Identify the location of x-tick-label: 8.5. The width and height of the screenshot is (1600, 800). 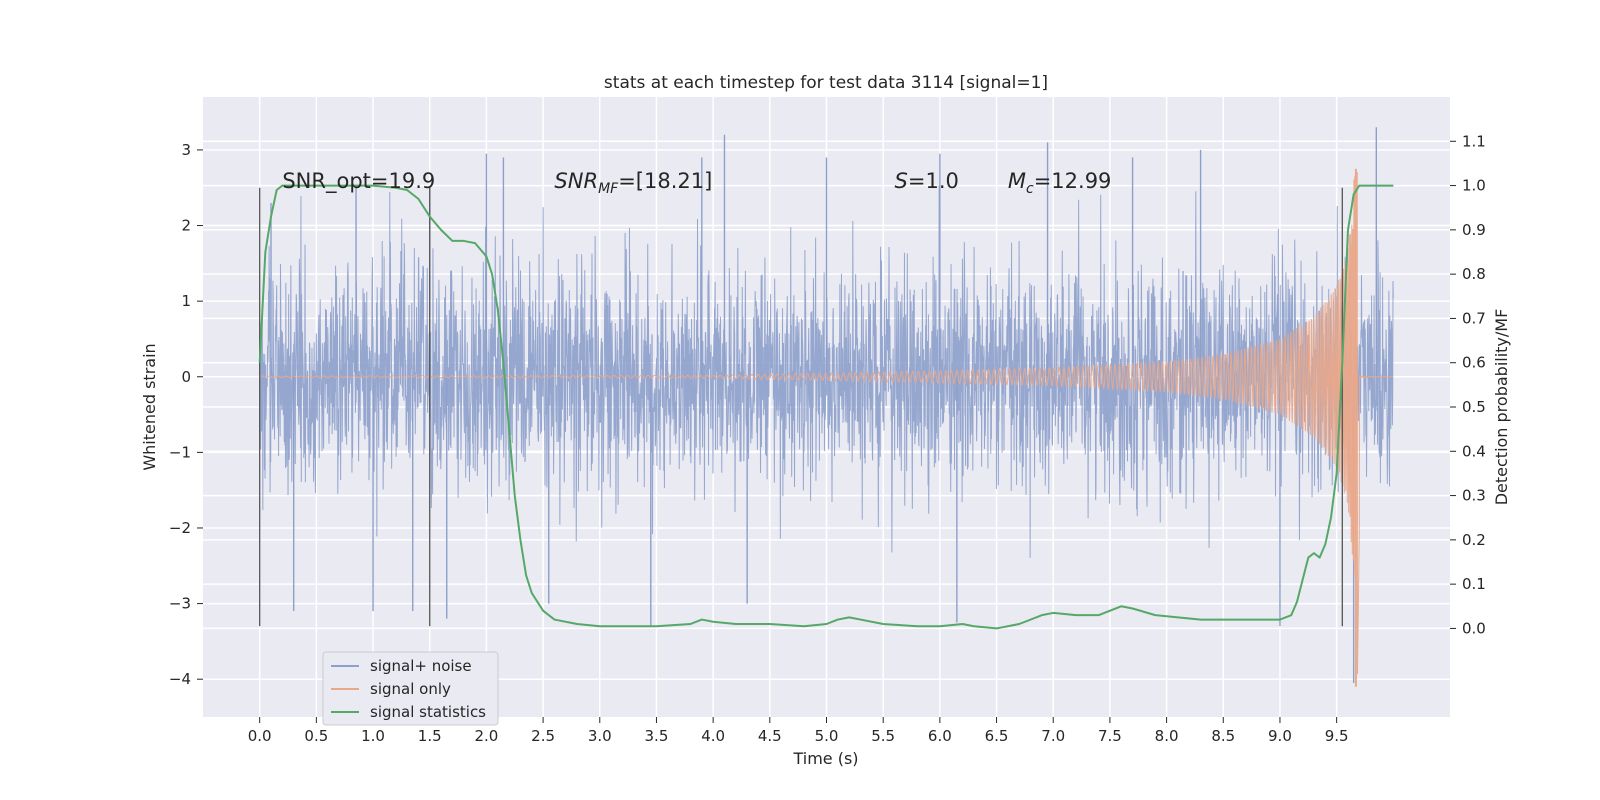
(1223, 736).